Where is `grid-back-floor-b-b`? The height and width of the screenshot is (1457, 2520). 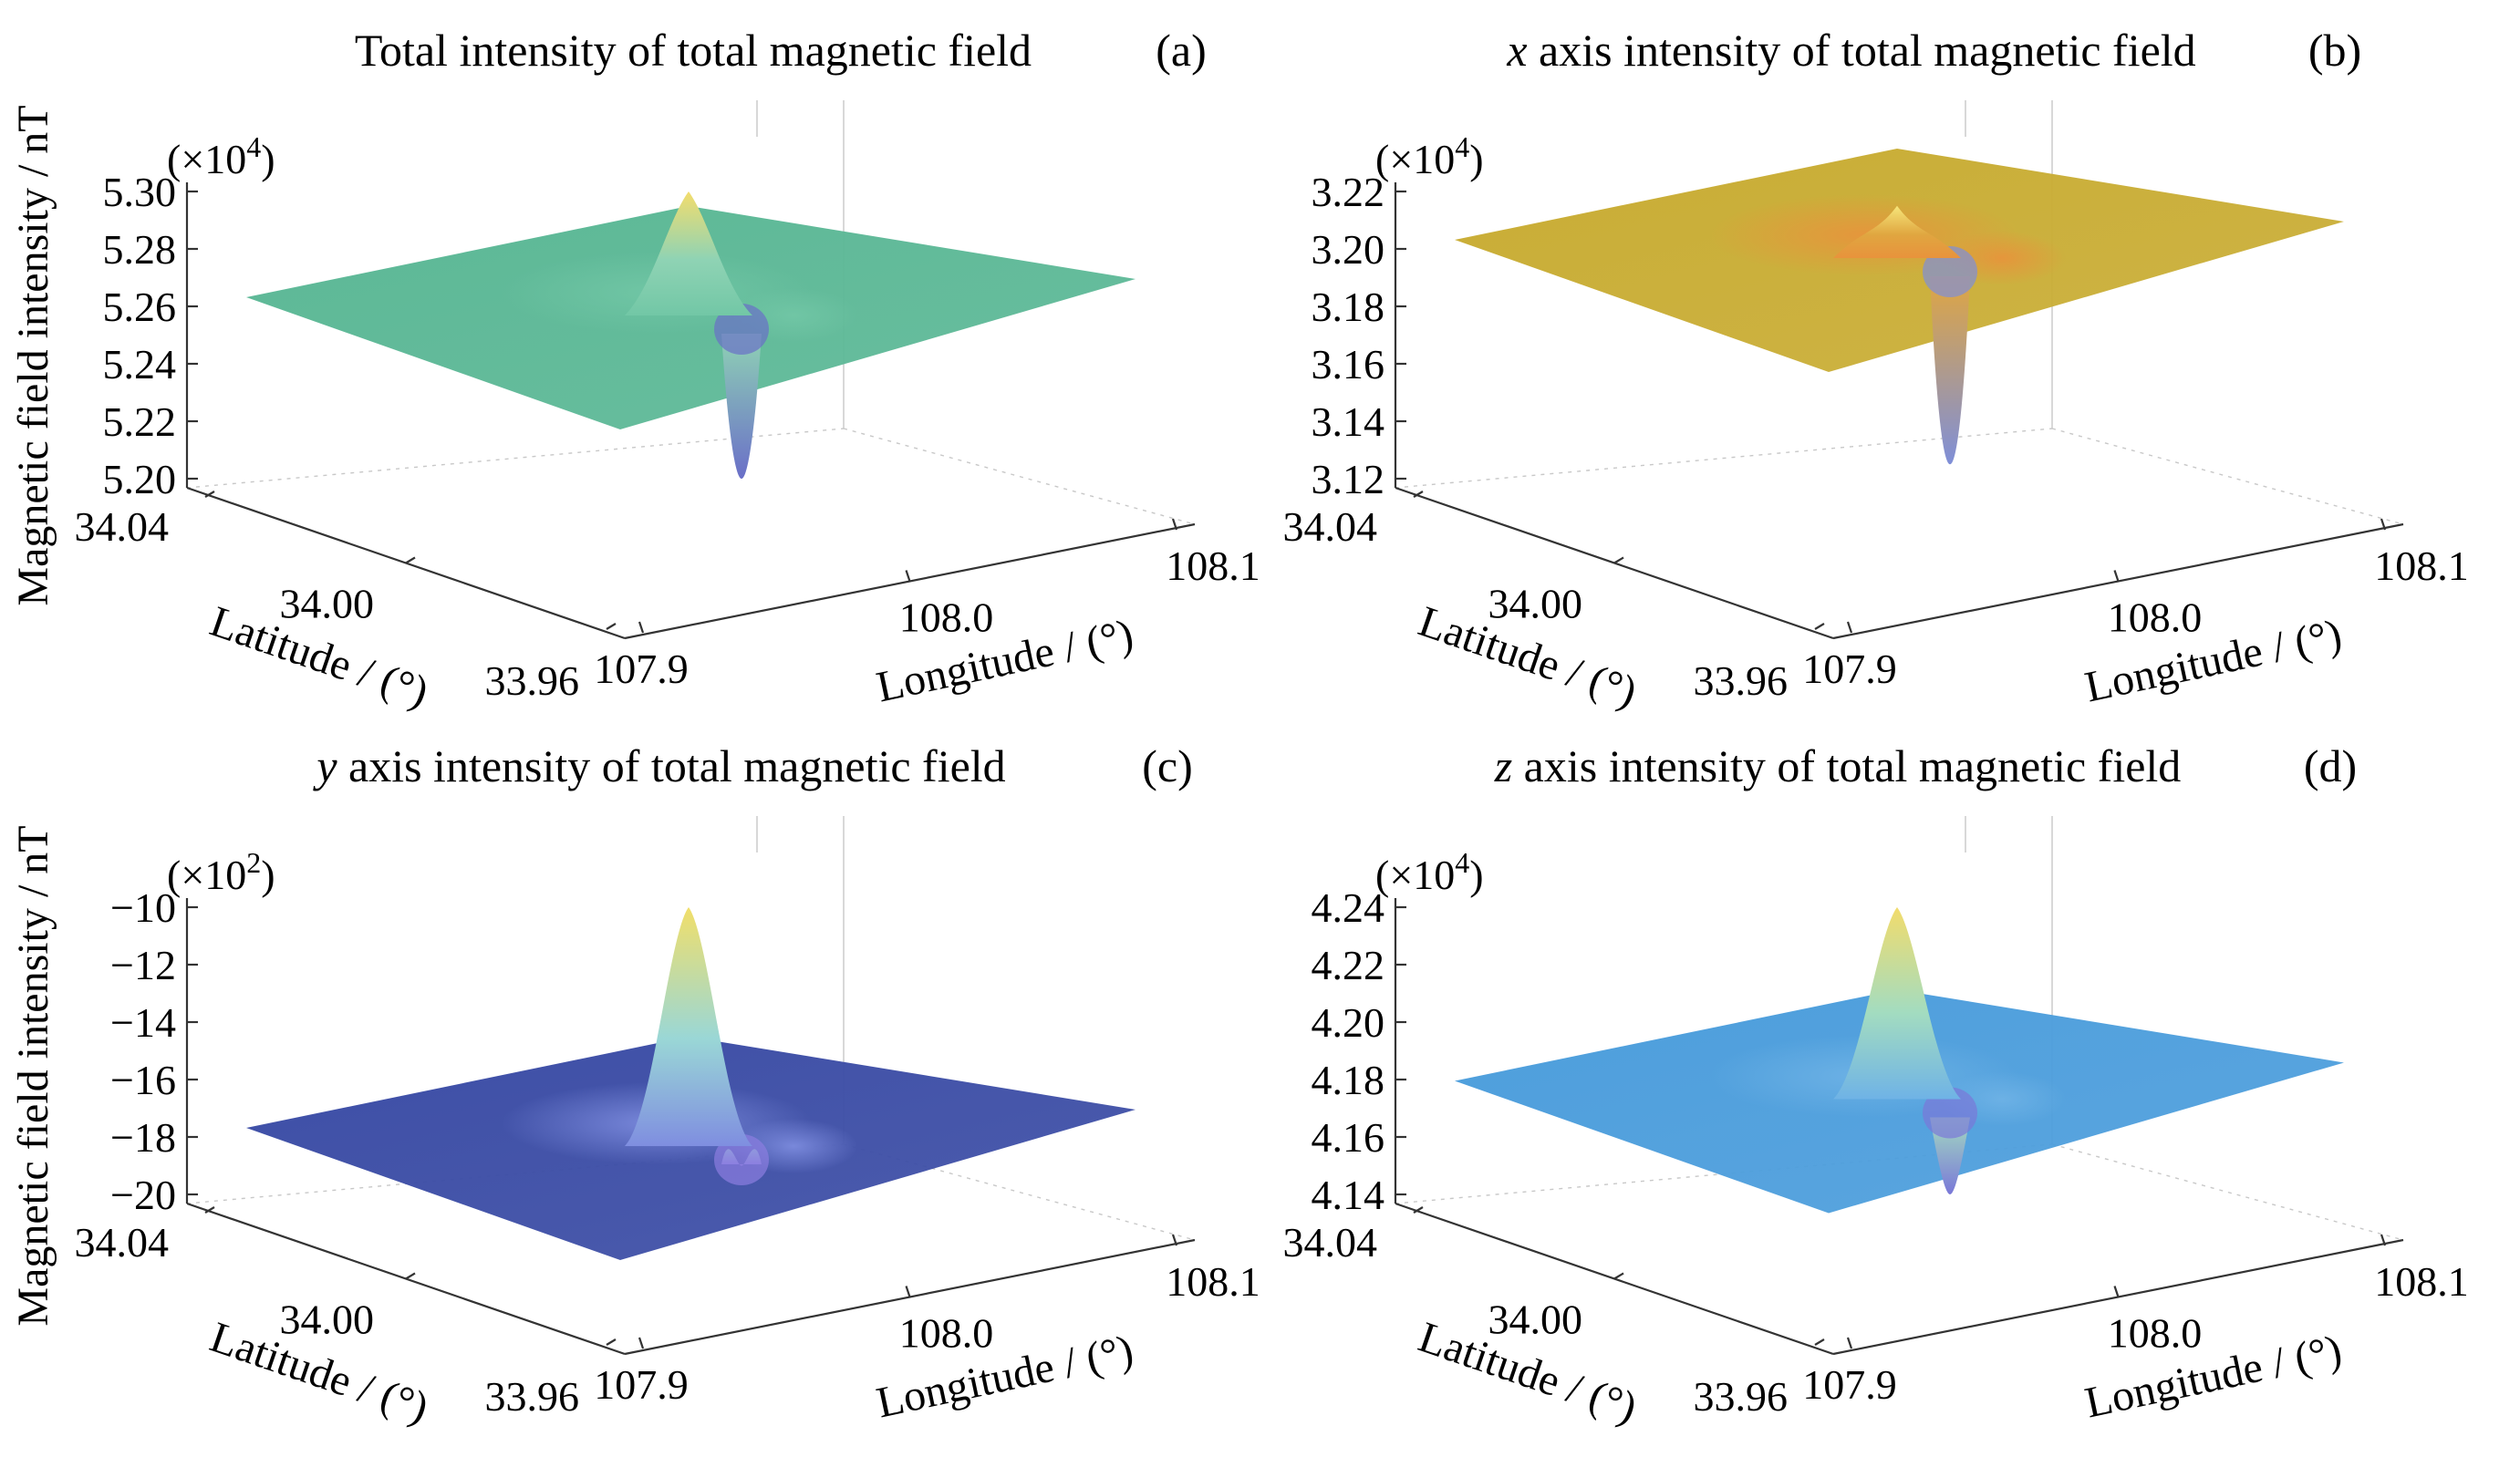
grid-back-floor-b-b is located at coordinates (2227, 476).